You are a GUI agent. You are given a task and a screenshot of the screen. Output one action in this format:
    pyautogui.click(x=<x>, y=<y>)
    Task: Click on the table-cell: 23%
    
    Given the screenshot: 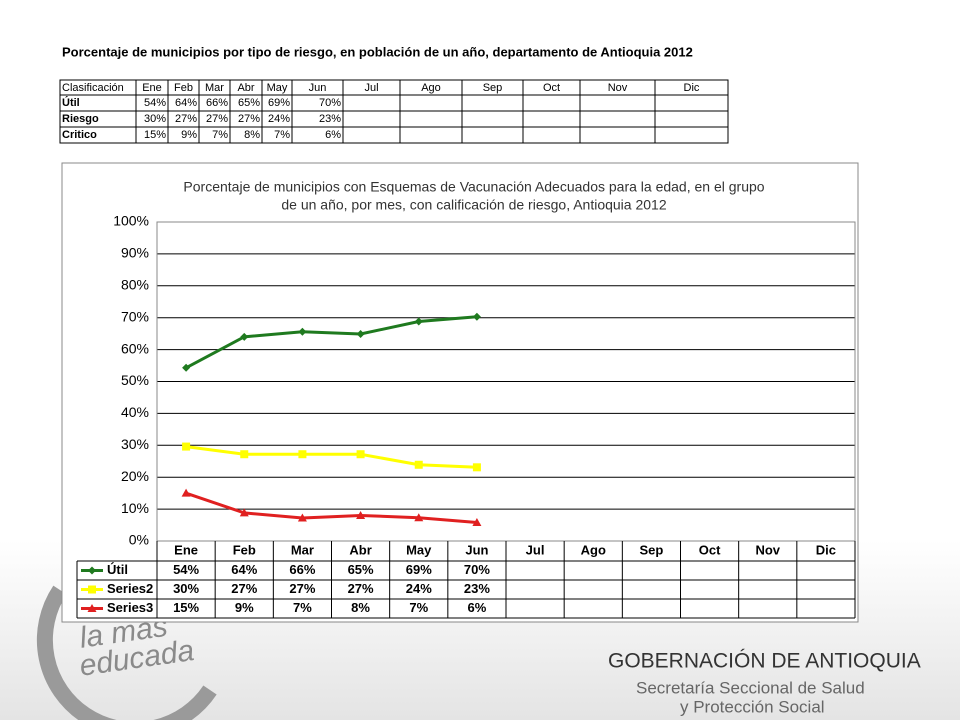 What is the action you would take?
    pyautogui.click(x=330, y=119)
    